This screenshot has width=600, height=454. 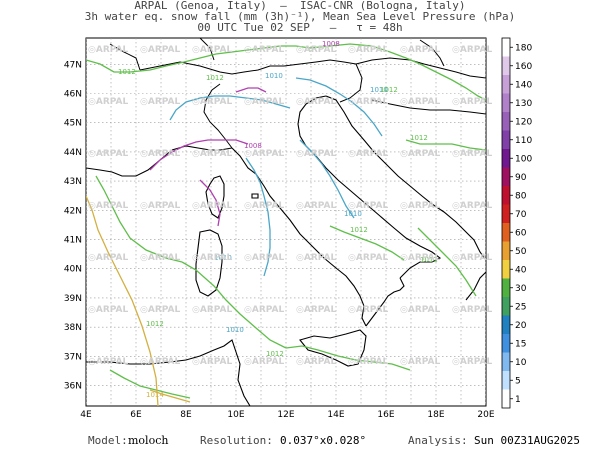 What do you see at coordinates (248, 67) in the screenshot?
I see `border-alps` at bounding box center [248, 67].